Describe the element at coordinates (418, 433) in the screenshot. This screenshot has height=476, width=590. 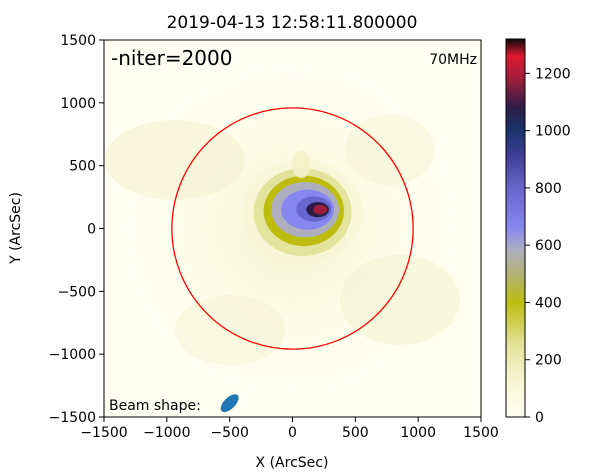
I see `x-tick-label: 1000` at that location.